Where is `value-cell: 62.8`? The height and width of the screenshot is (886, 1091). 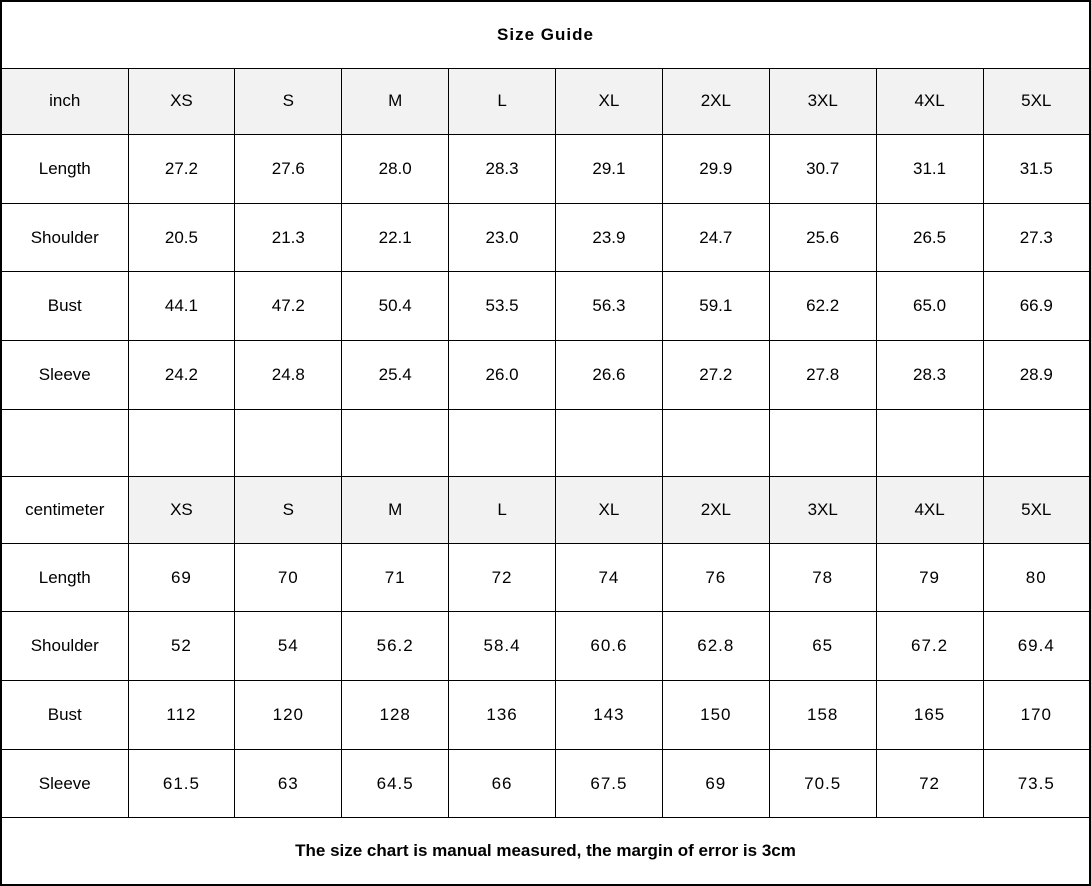
value-cell: 62.8 is located at coordinates (715, 646).